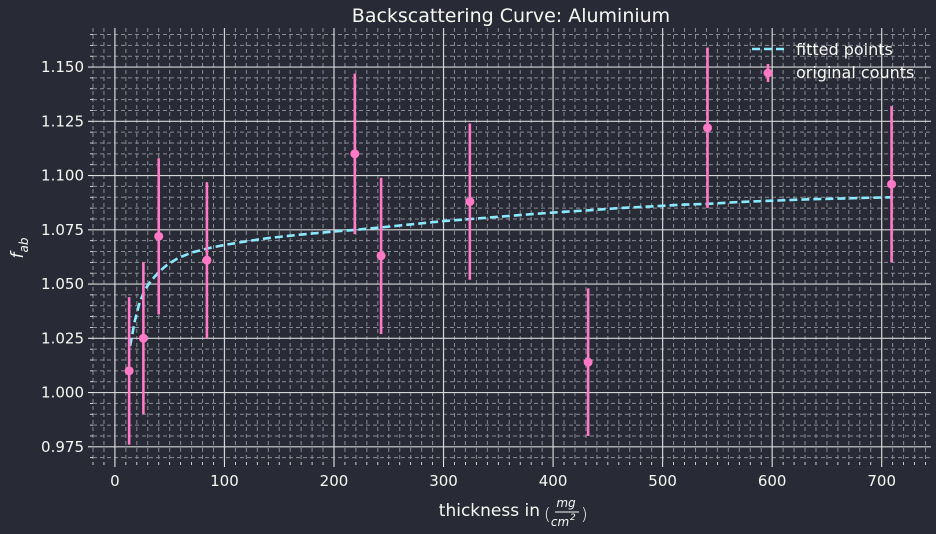  What do you see at coordinates (24, 244) in the screenshot?
I see `y-axis-label-subscript: ab` at bounding box center [24, 244].